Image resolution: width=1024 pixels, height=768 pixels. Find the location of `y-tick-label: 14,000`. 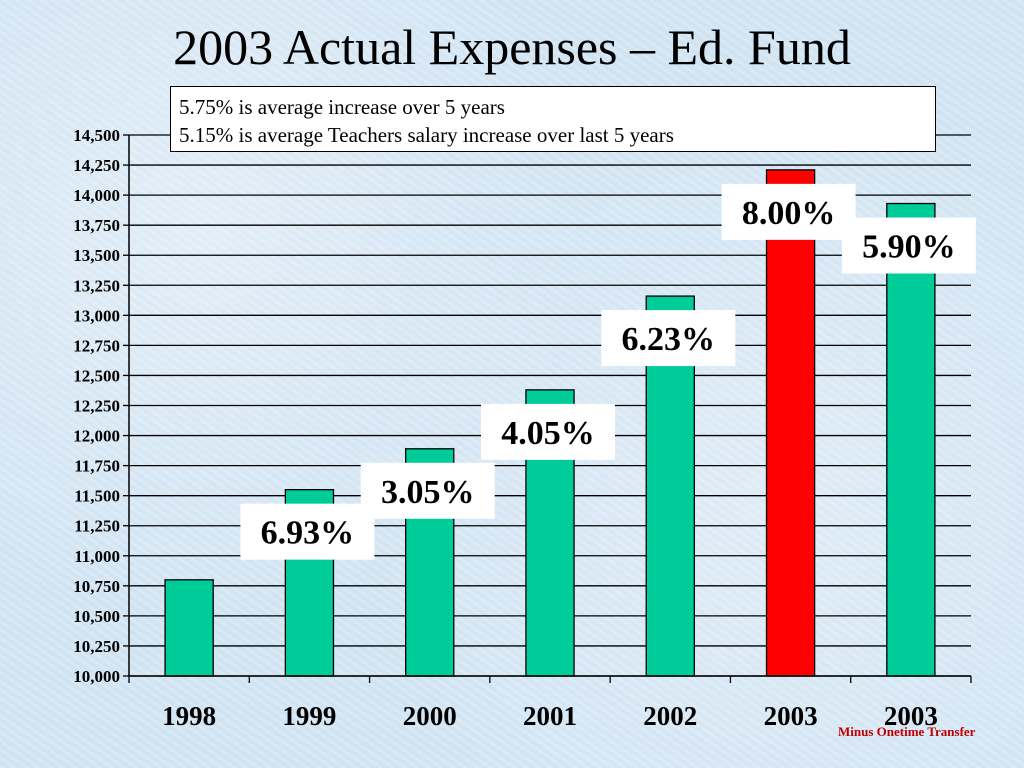

y-tick-label: 14,000 is located at coordinates (96, 195).